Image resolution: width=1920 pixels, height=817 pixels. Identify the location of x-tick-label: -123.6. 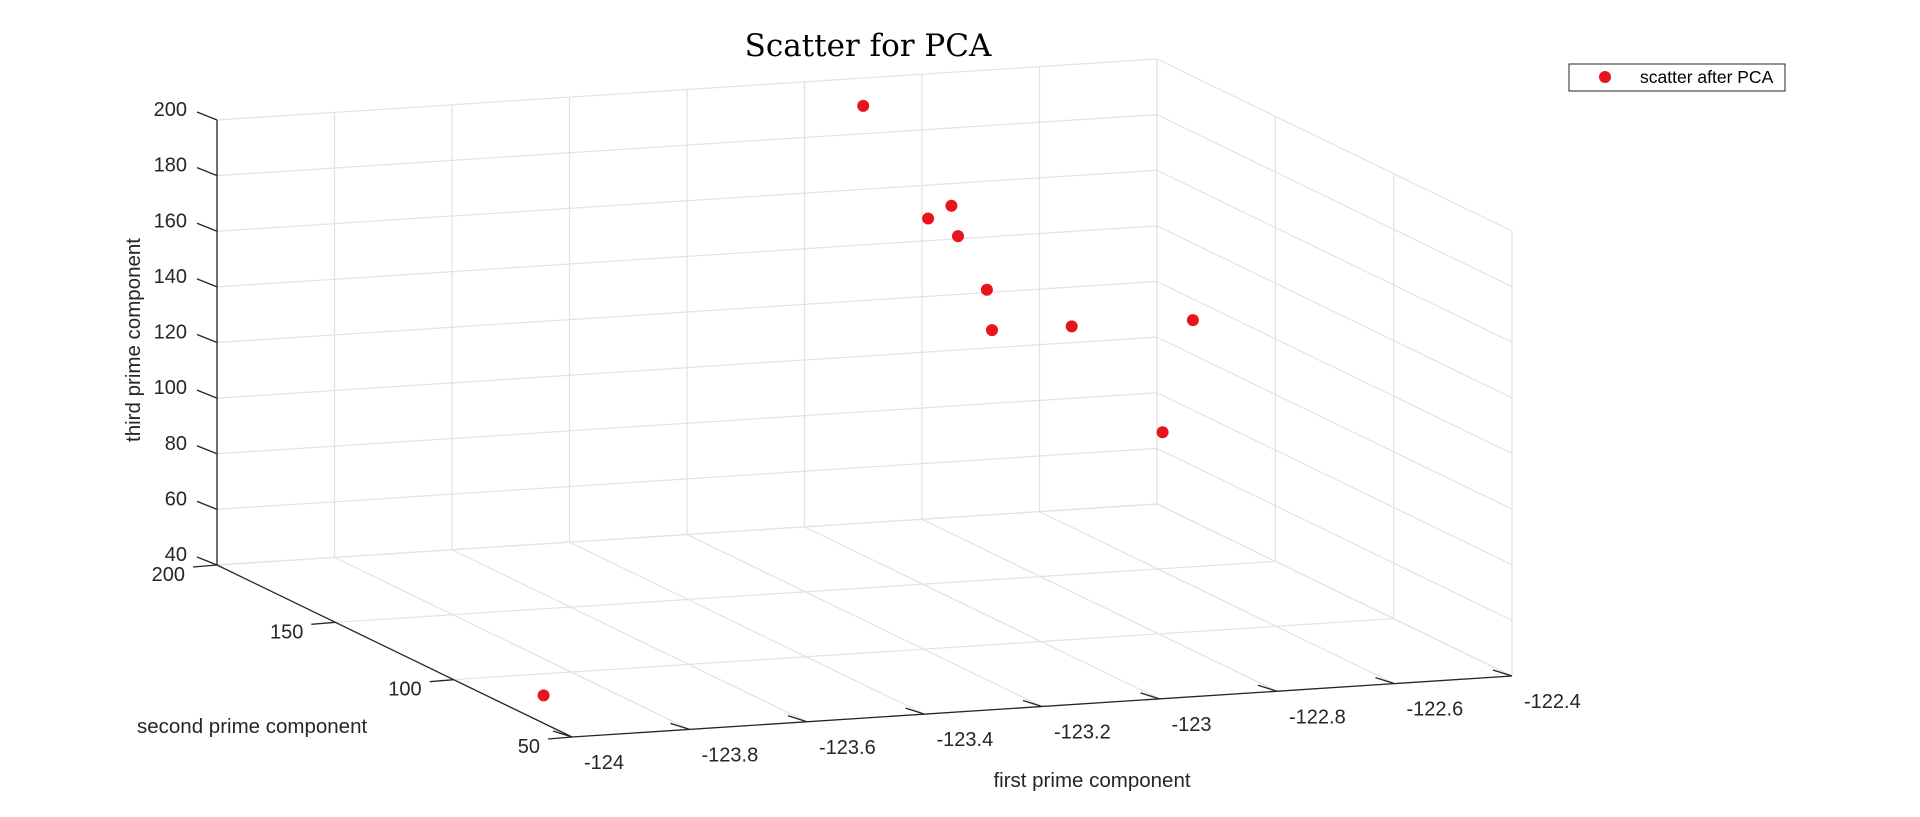
(847, 748).